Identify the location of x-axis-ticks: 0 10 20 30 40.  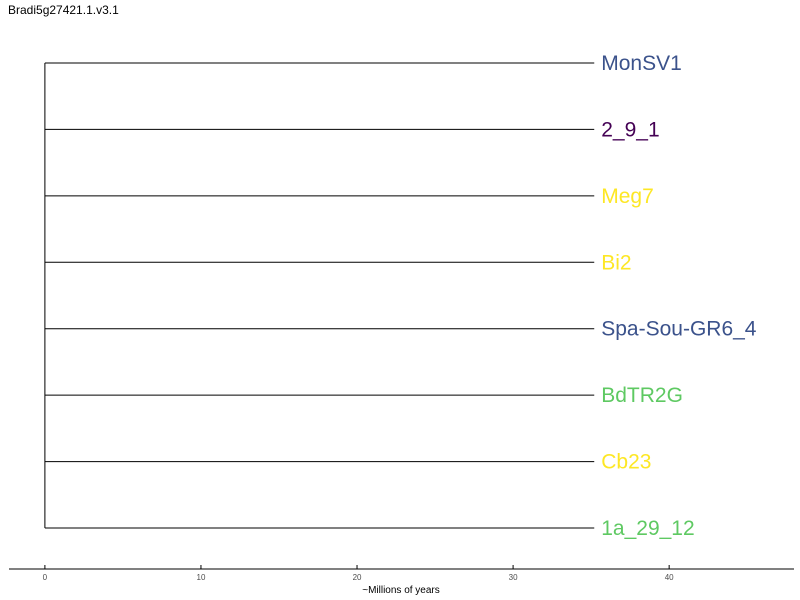
(358, 573).